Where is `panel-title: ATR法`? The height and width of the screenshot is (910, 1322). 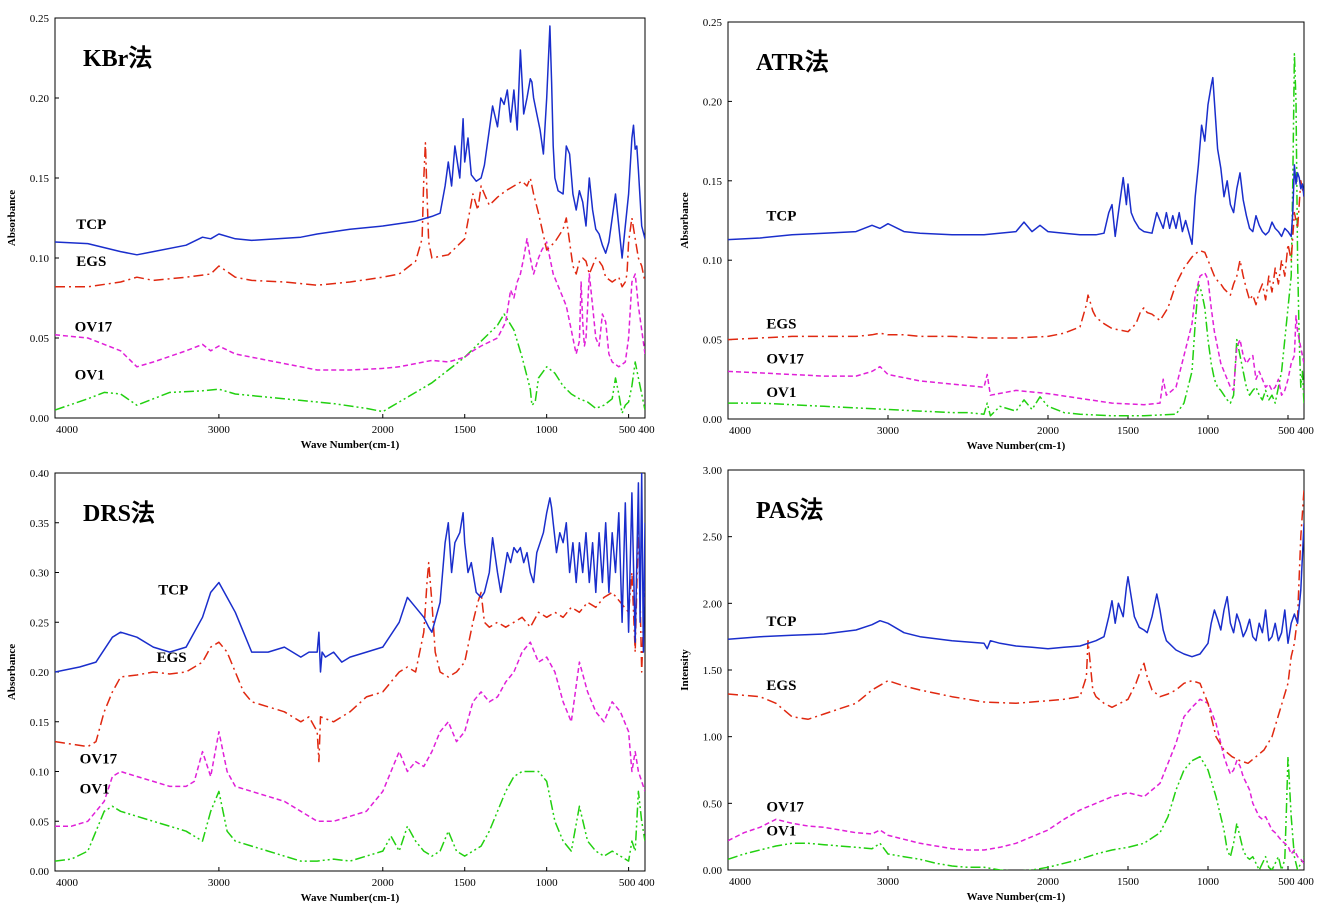
panel-title: ATR法 is located at coordinates (792, 62).